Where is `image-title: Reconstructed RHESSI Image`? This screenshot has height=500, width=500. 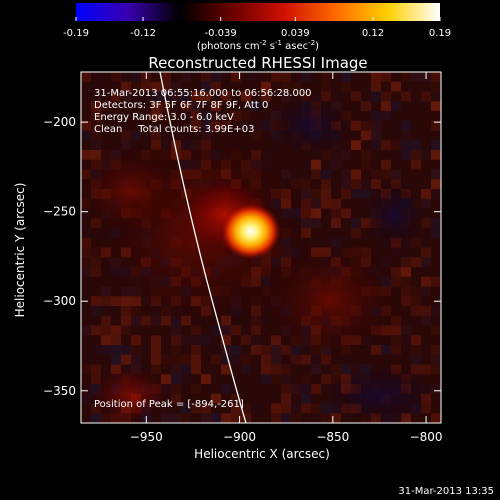
image-title: Reconstructed RHESSI Image is located at coordinates (257, 63).